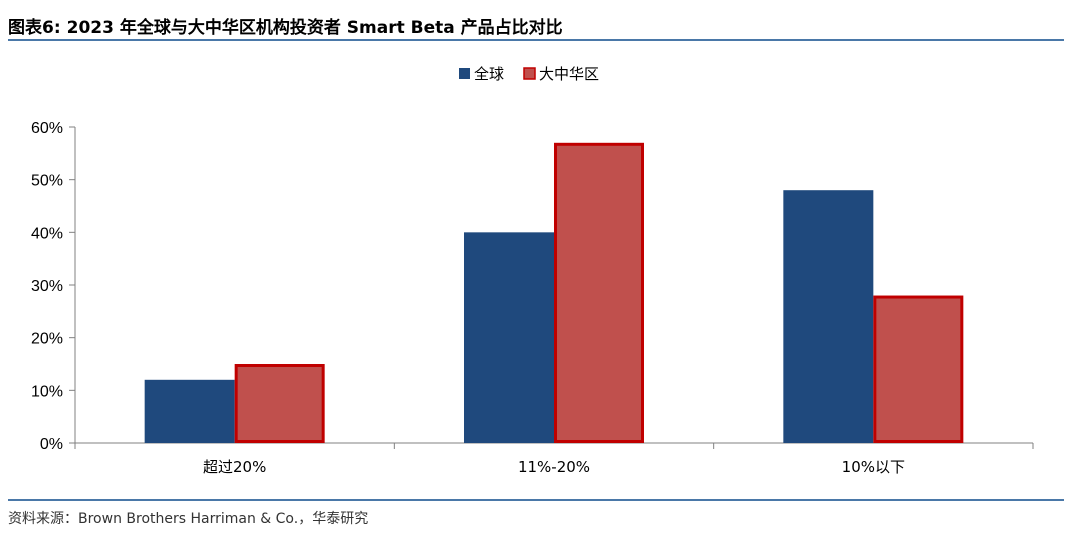  What do you see at coordinates (188, 519) in the screenshot?
I see `source-note: 资料来源：Brown Brothers Harriman & Co.，华泰研究` at bounding box center [188, 519].